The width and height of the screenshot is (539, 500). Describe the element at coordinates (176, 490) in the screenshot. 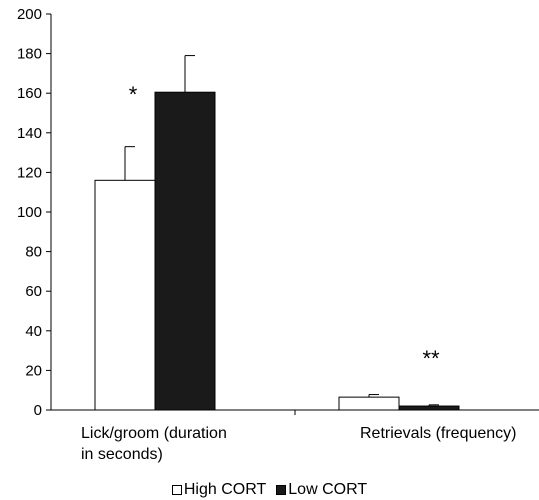

I see `legend-swatch-high-cort` at that location.